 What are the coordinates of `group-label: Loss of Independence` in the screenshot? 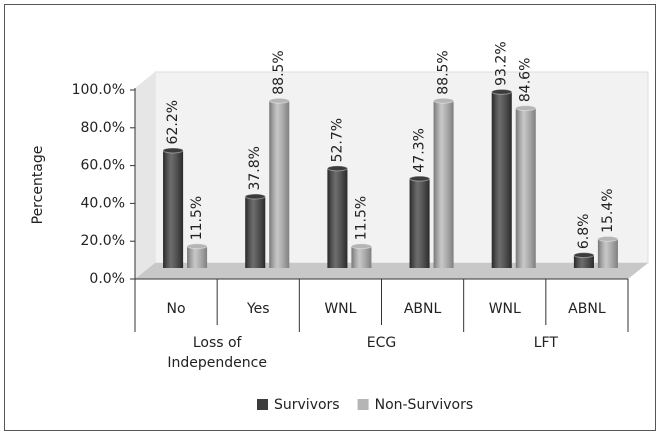 It's located at (217, 353).